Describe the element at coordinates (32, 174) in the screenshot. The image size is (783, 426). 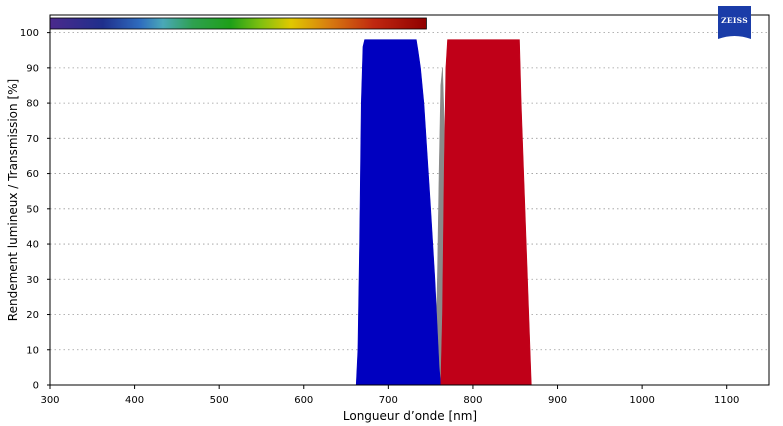
I see `y-tick-label: 60` at that location.